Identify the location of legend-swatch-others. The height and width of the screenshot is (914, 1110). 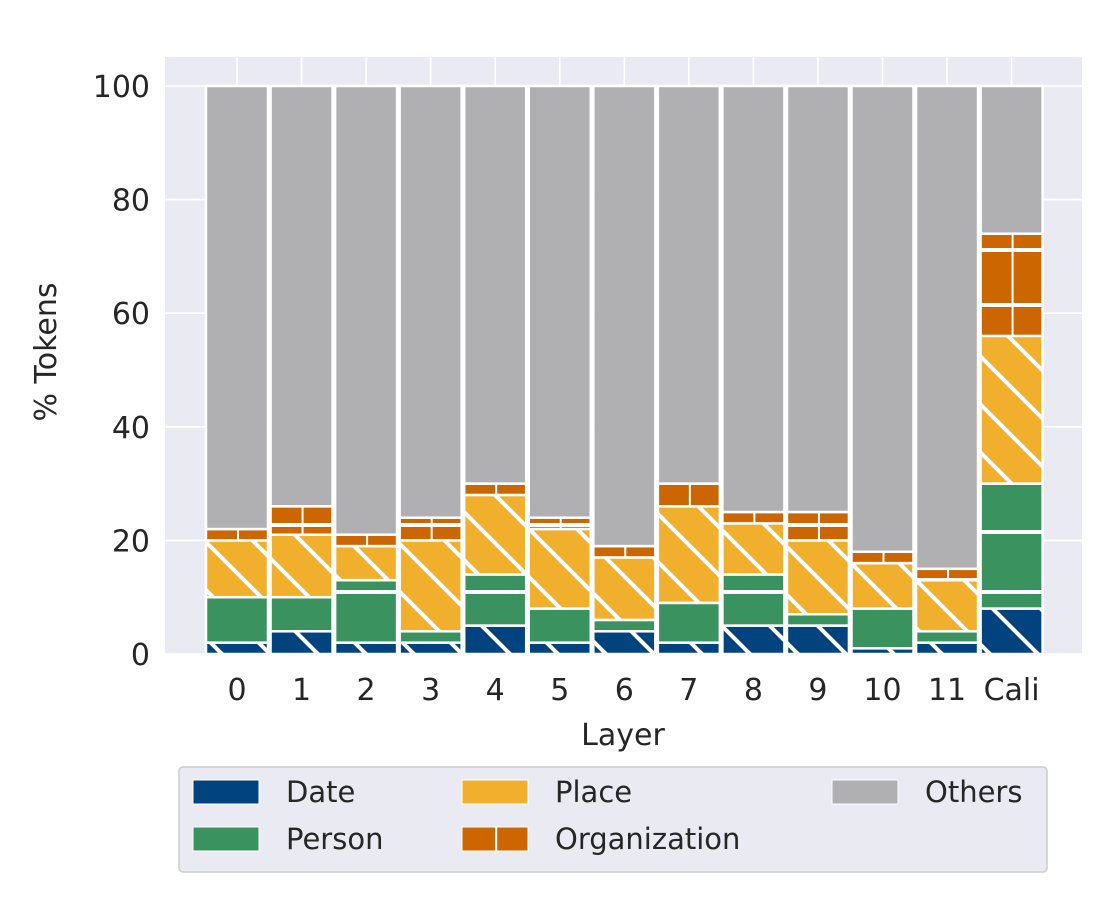
(865, 792).